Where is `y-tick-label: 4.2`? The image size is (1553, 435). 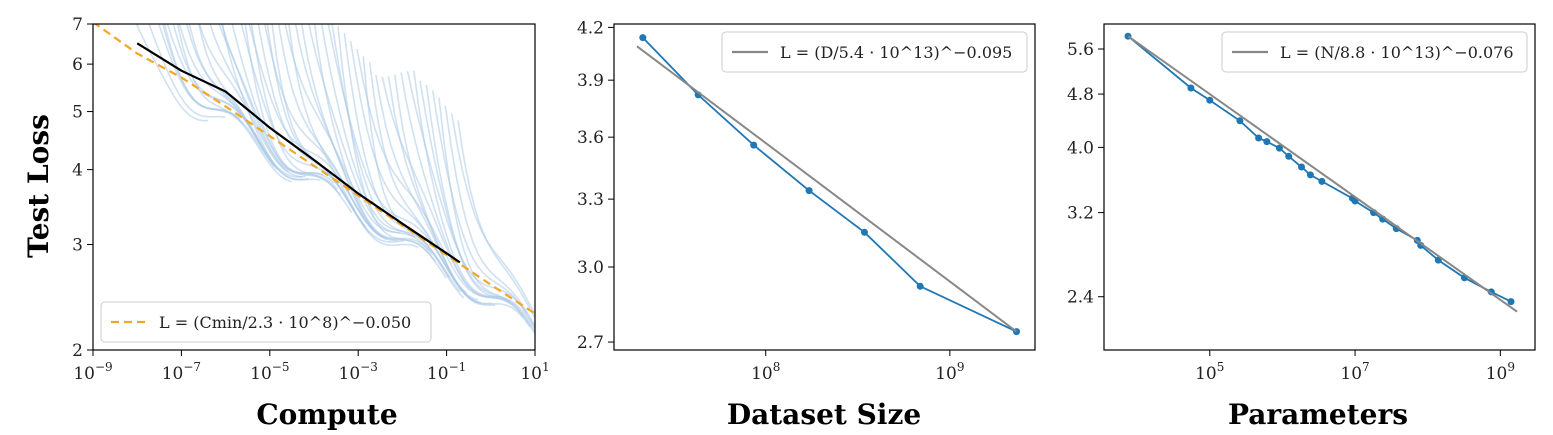 y-tick-label: 4.2 is located at coordinates (590, 28).